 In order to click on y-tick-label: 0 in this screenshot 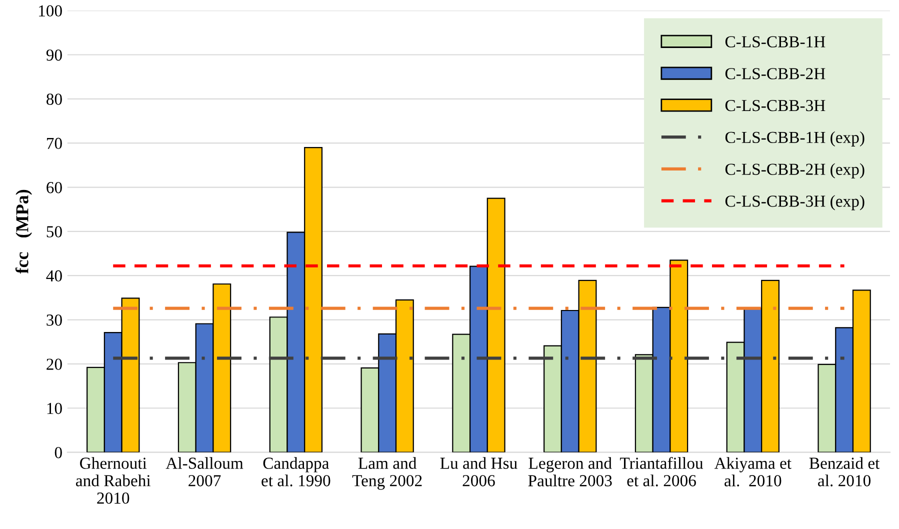, I will do `click(58, 452)`.